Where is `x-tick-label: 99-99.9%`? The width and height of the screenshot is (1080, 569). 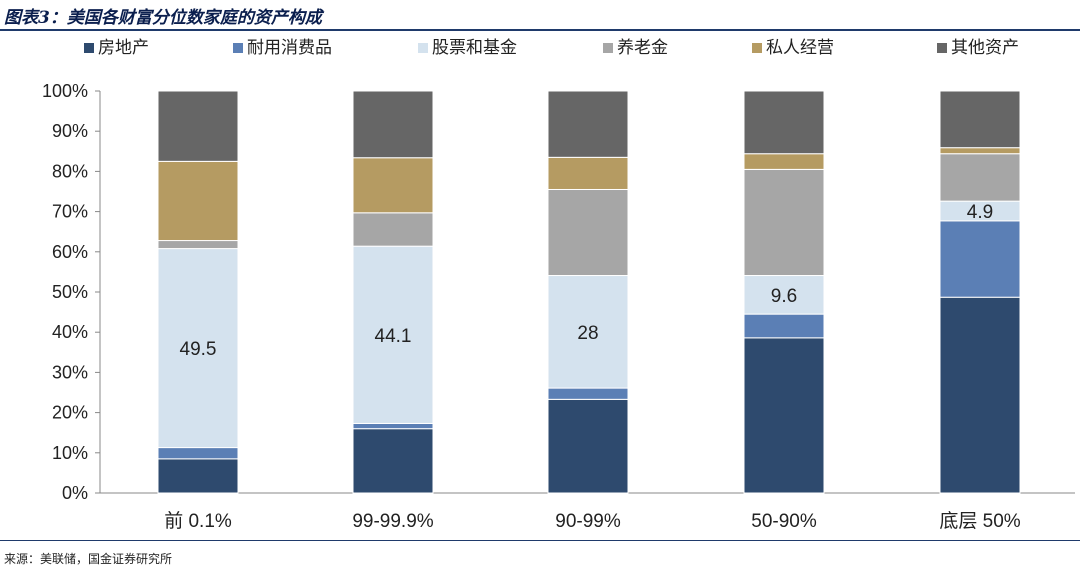
x-tick-label: 99-99.9% is located at coordinates (392, 521).